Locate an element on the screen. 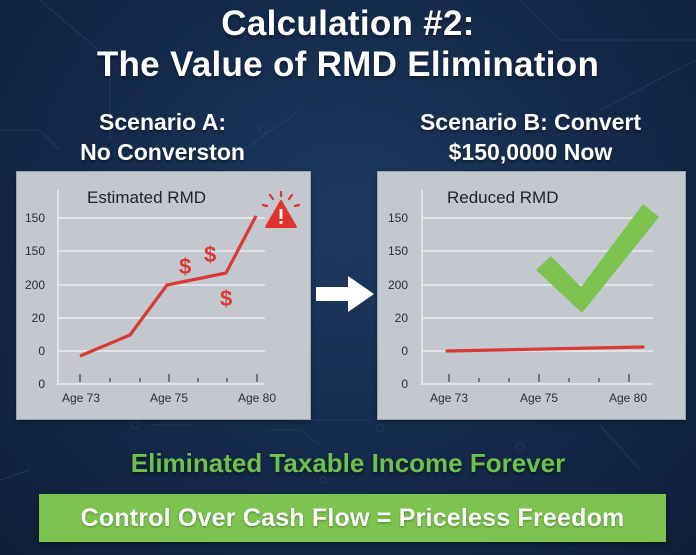  chart-a-x-tick: Age 73 is located at coordinates (81, 398).